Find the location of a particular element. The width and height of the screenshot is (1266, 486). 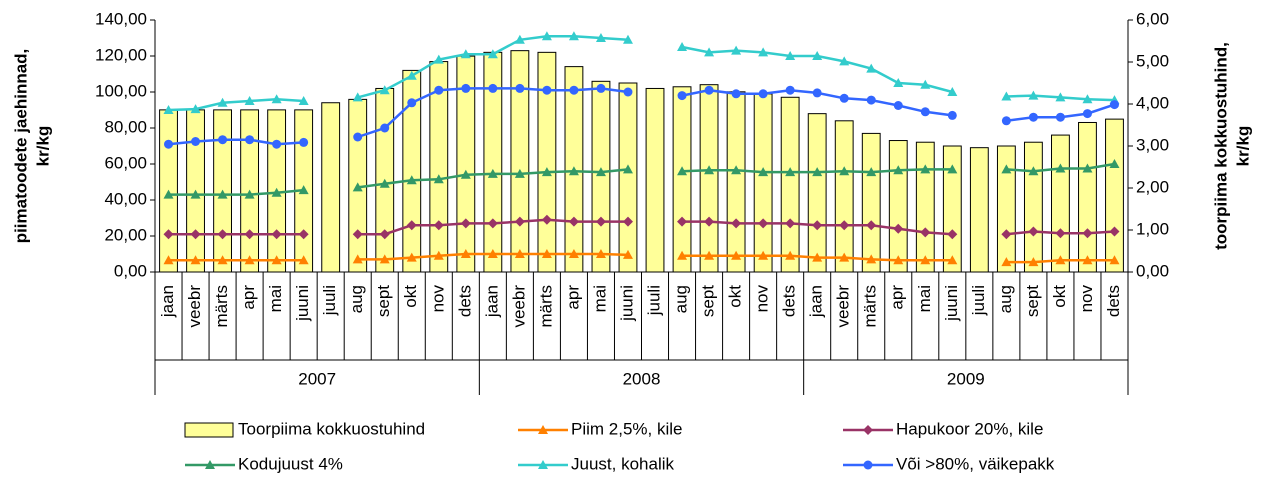

legend-label: Toorpiima kokkuostuhind is located at coordinates (331, 428).